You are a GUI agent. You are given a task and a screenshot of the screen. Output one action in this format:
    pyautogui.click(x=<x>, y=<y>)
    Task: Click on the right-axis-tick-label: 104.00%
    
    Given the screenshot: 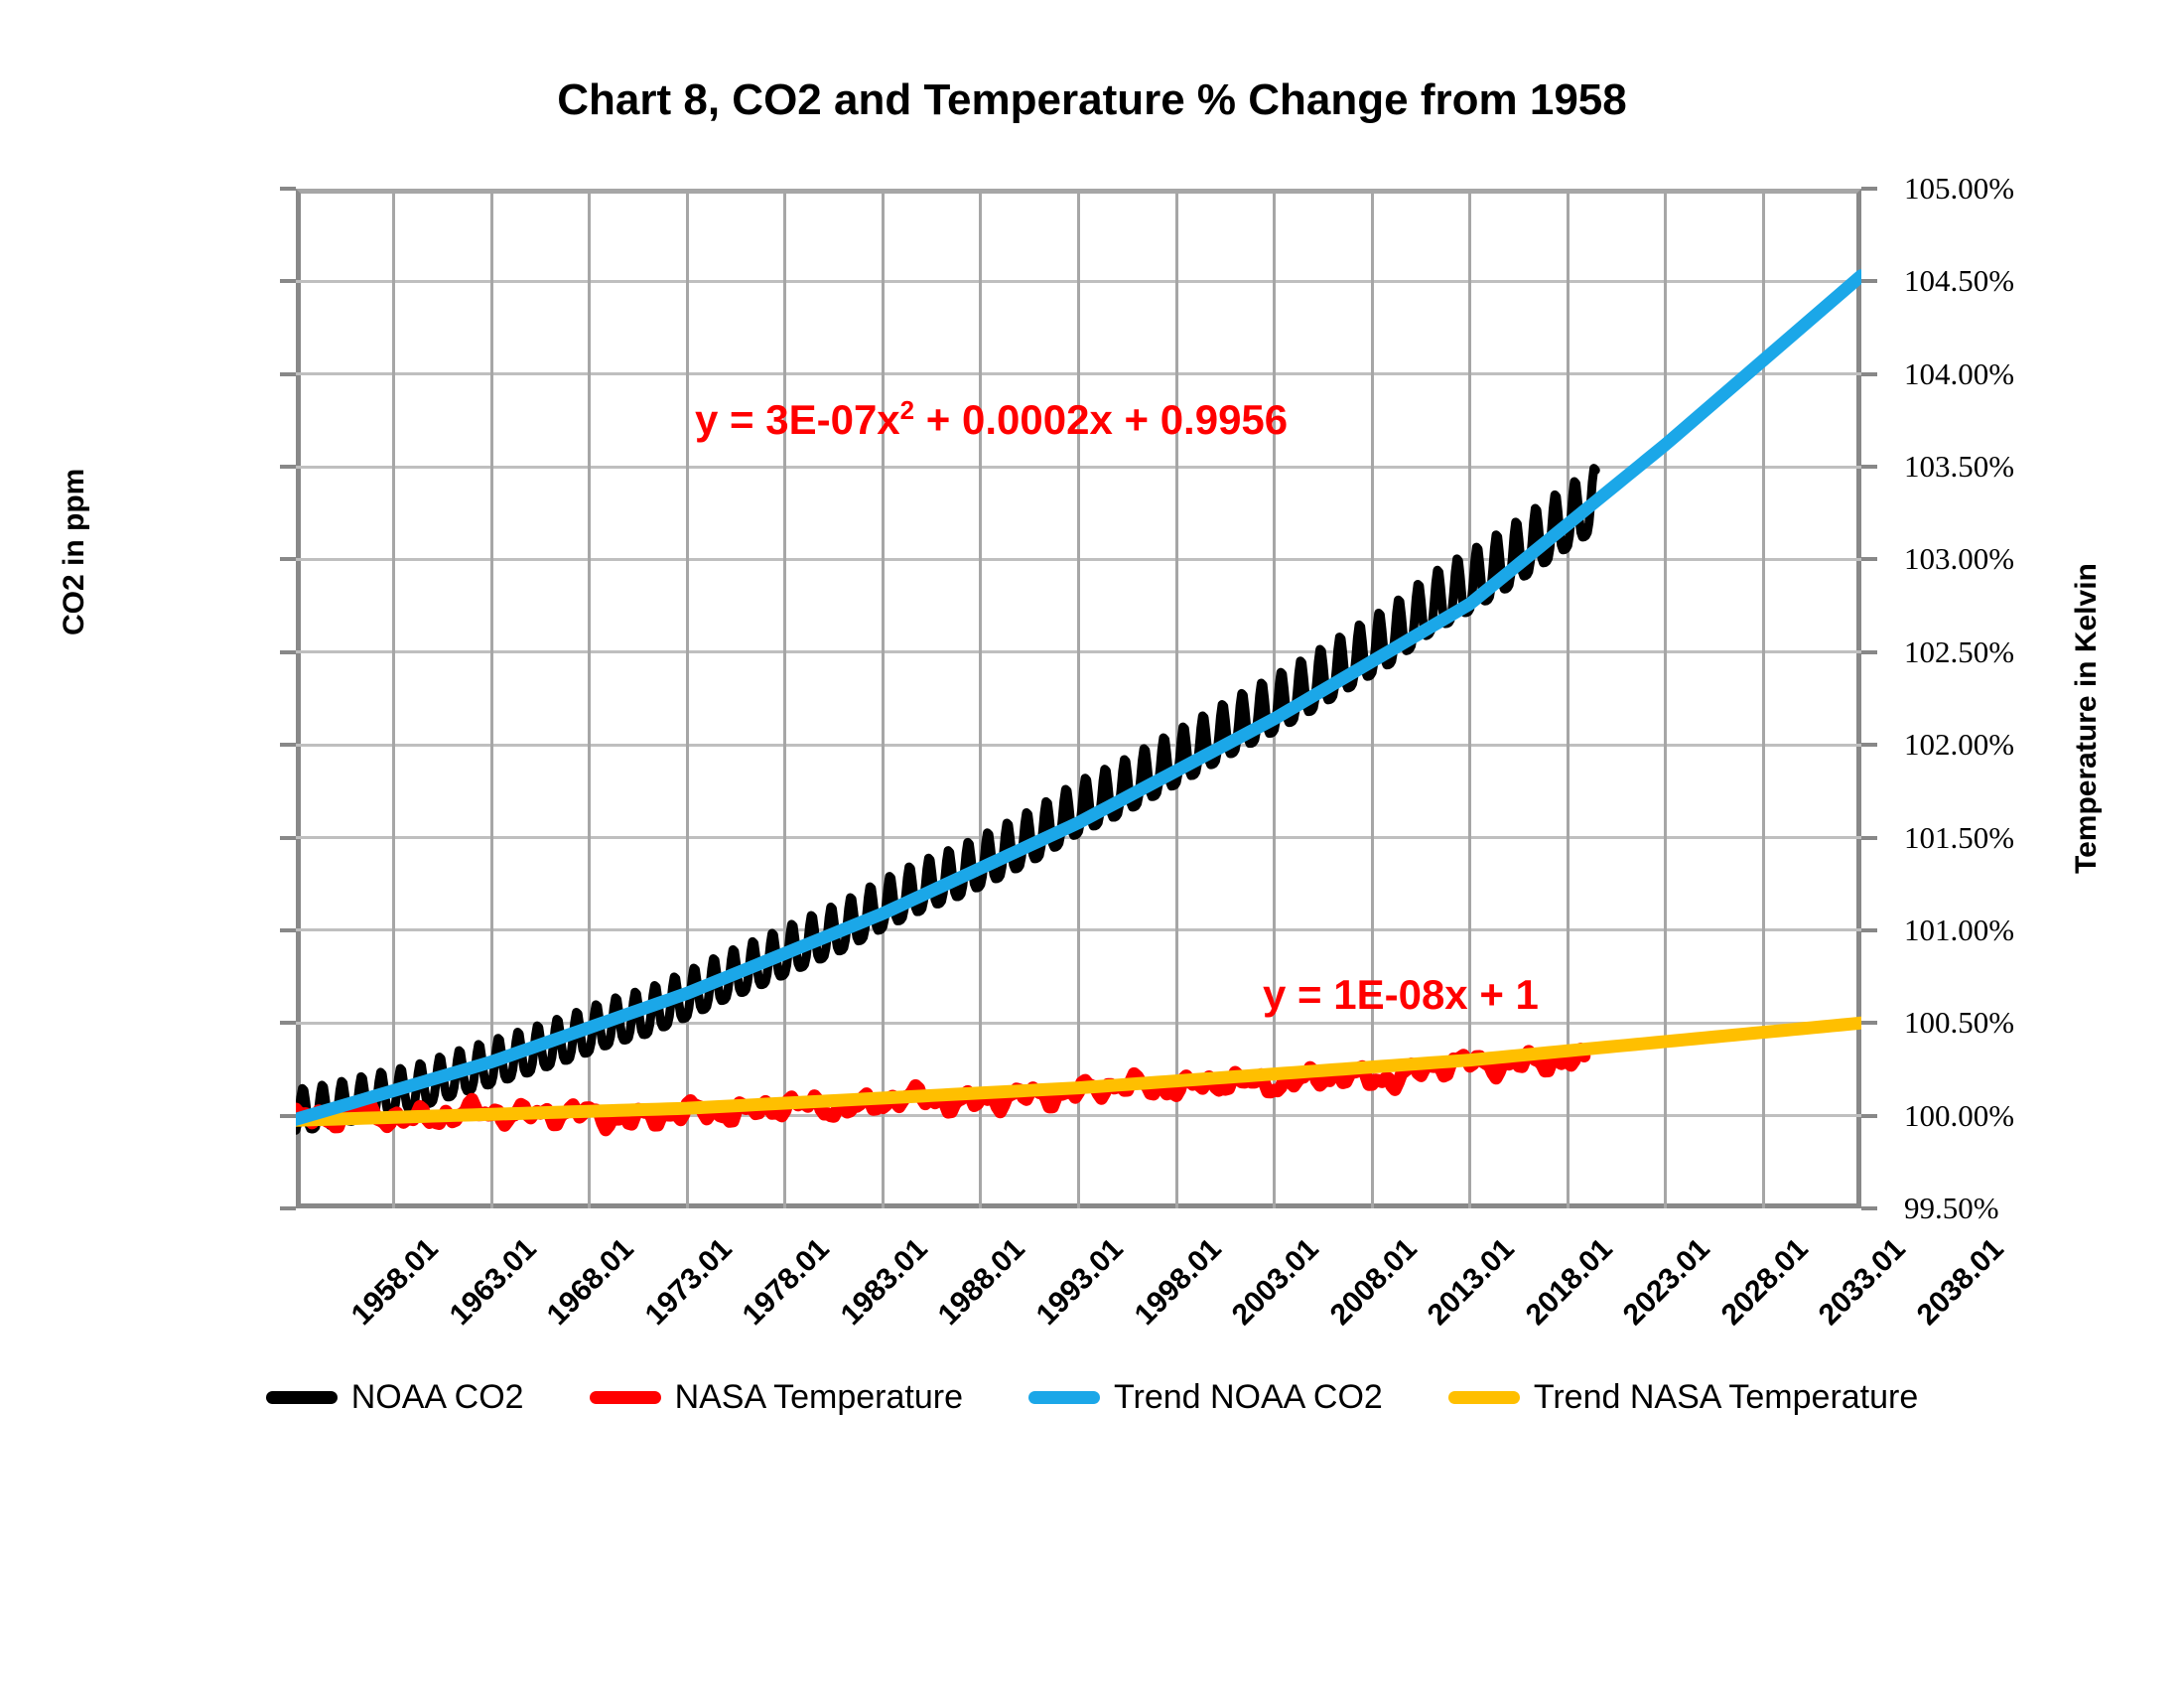 What is the action you would take?
    pyautogui.click(x=1959, y=373)
    